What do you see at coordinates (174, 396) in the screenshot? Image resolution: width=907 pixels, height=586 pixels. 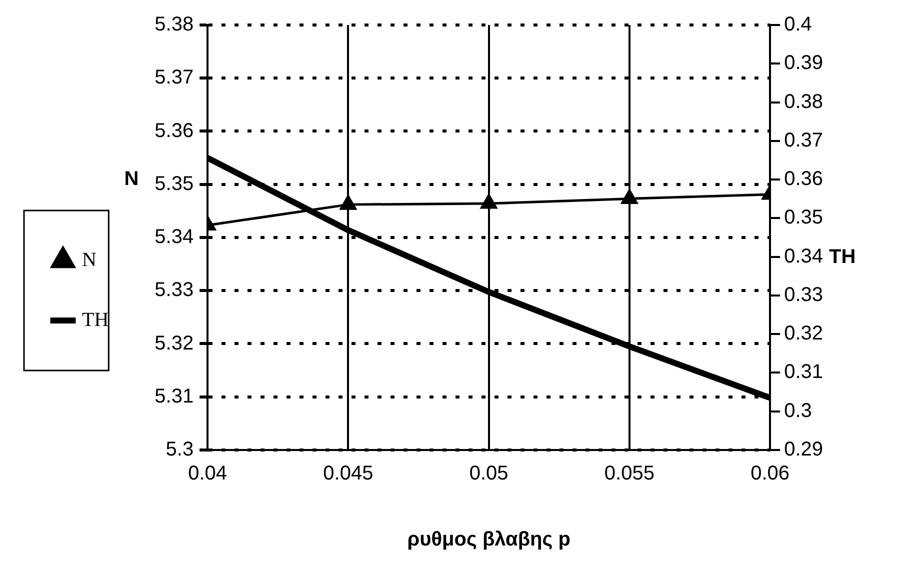 I see `y-tick-label: 5.31` at bounding box center [174, 396].